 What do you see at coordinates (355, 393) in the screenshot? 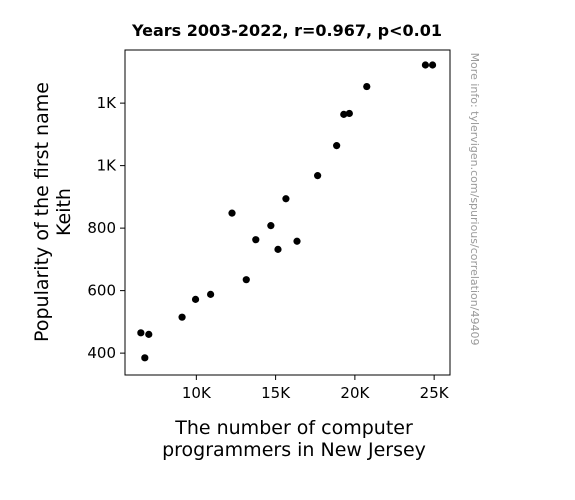
I see `x-tick-label: 20K` at bounding box center [355, 393].